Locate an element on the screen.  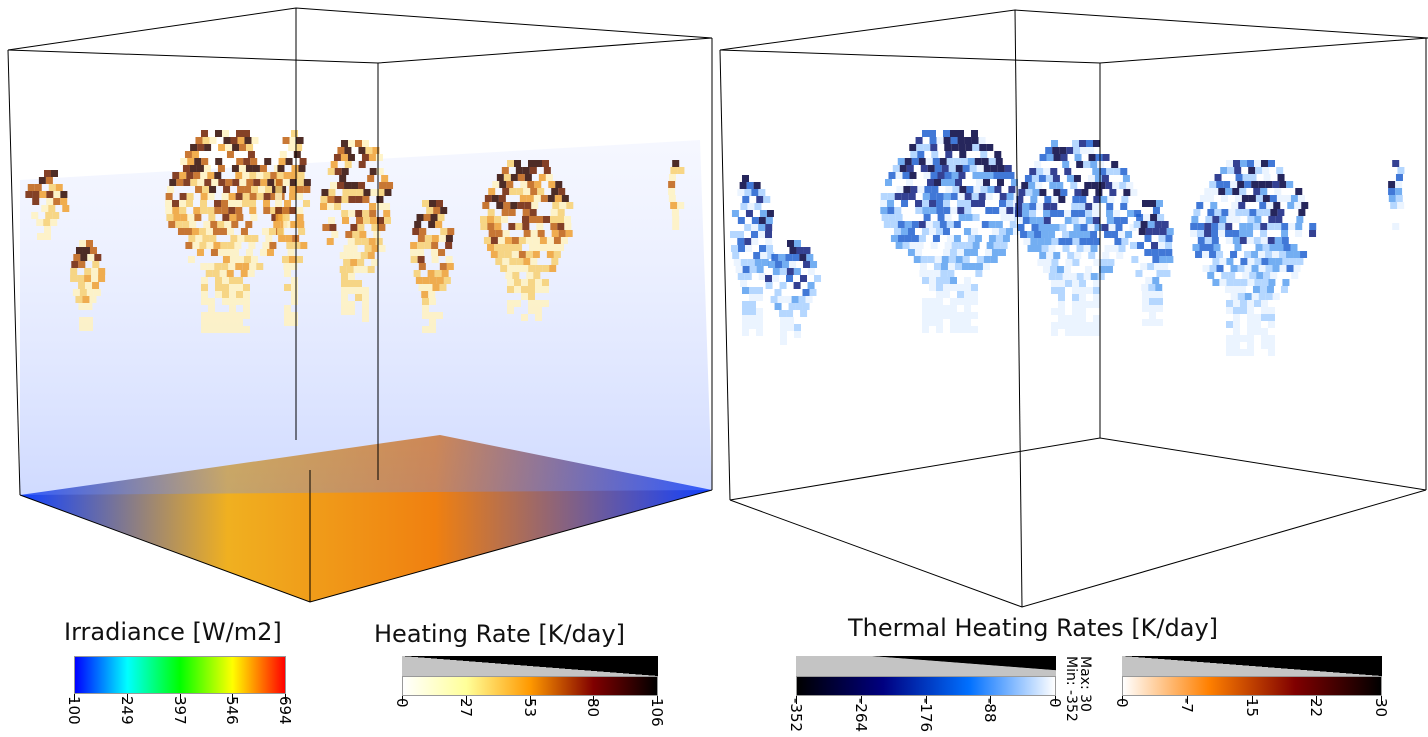
tick-label: -176 is located at coordinates (925, 715).